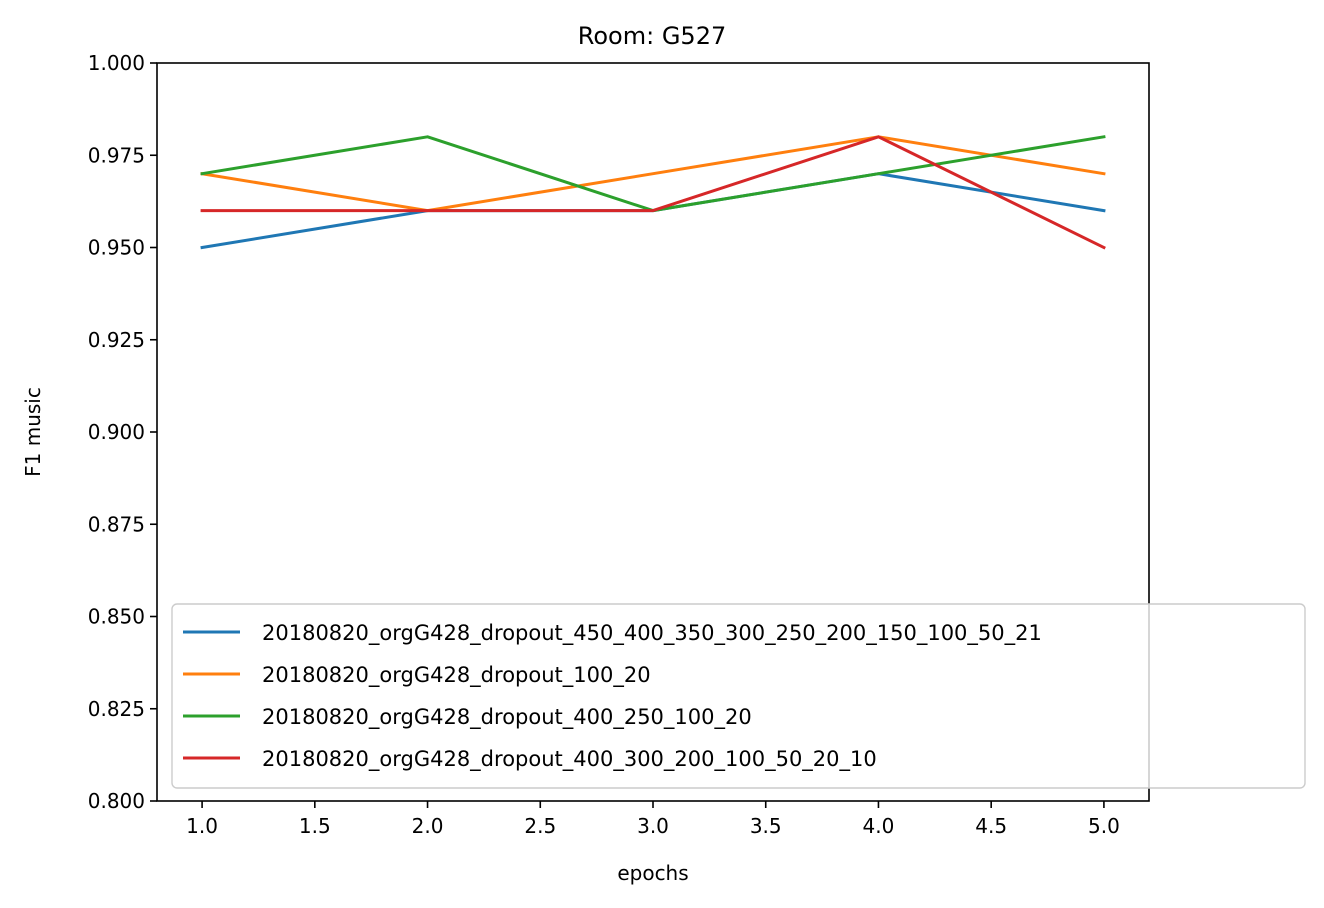 The width and height of the screenshot is (1324, 908). I want to click on y-tick-label: 1.000, so click(116, 63).